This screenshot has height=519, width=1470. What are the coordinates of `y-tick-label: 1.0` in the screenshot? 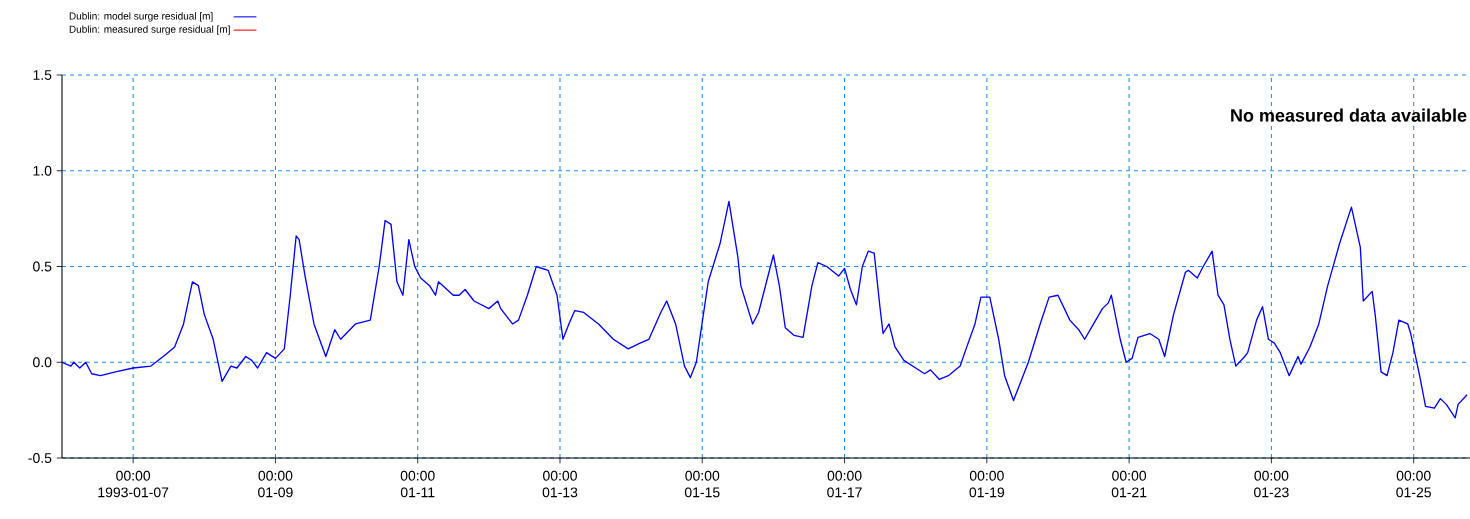 It's located at (42, 170).